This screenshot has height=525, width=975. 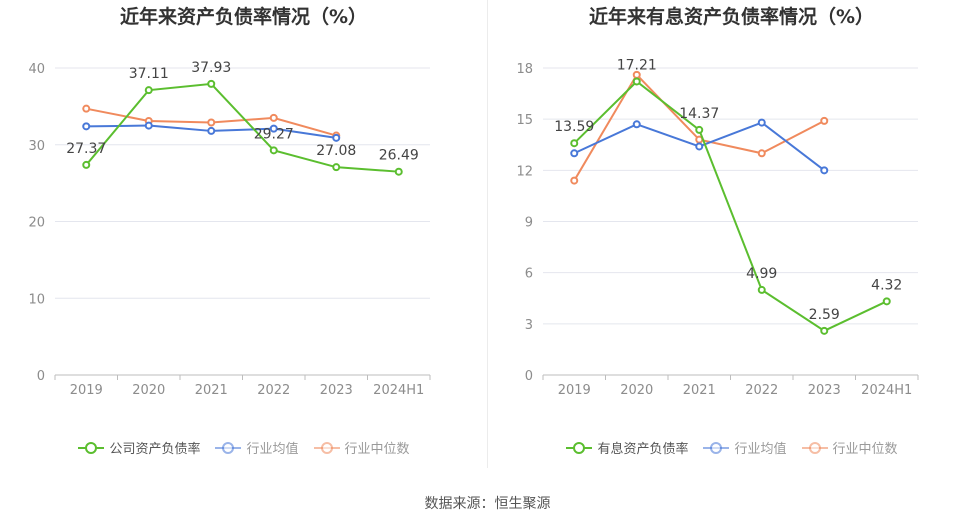 I want to click on chart-legend: 有息资产负债率 行业均值 行业中位数, so click(x=731, y=447).